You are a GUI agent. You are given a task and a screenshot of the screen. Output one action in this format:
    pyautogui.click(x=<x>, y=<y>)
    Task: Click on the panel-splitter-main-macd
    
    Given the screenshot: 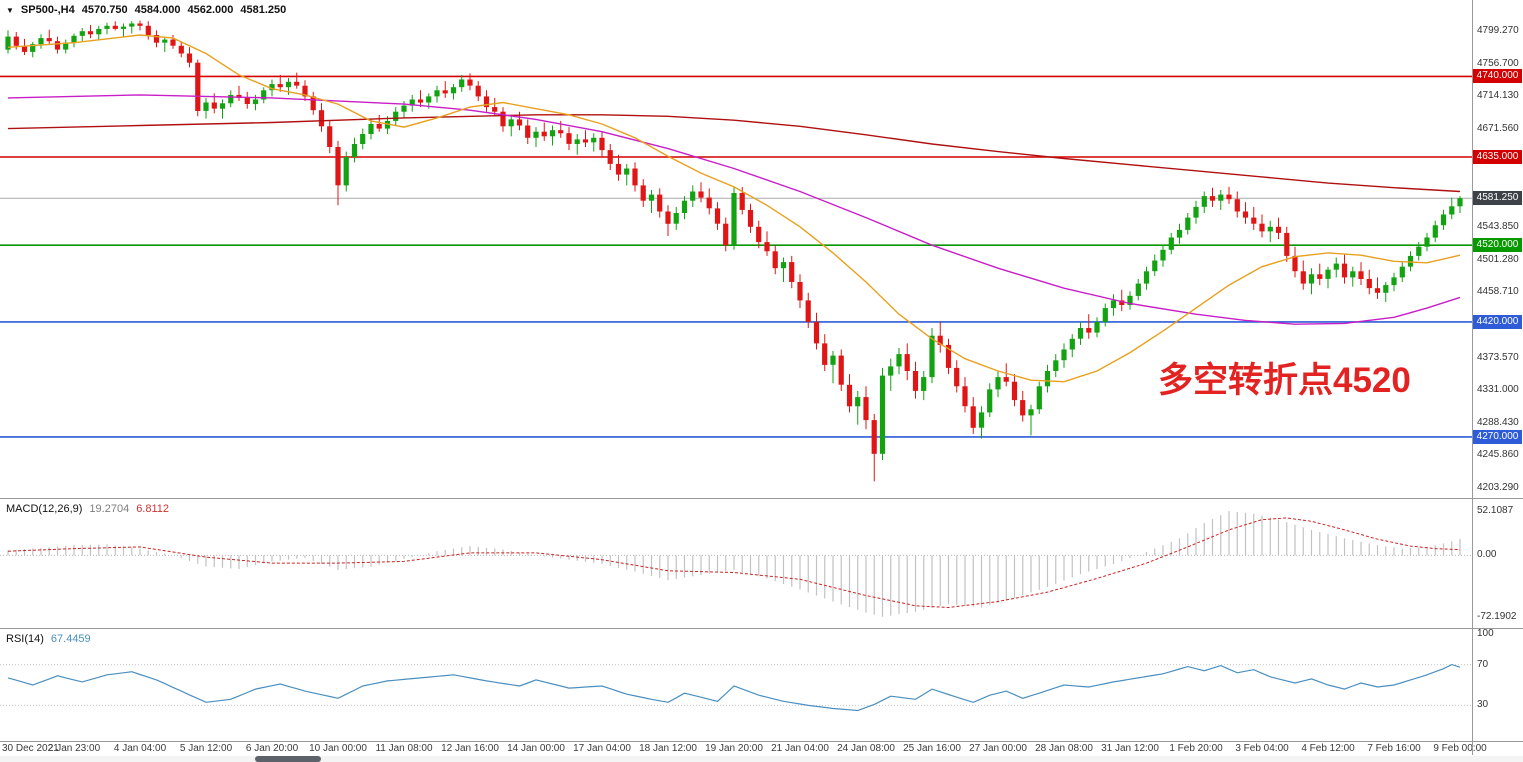 What is the action you would take?
    pyautogui.click(x=761, y=498)
    